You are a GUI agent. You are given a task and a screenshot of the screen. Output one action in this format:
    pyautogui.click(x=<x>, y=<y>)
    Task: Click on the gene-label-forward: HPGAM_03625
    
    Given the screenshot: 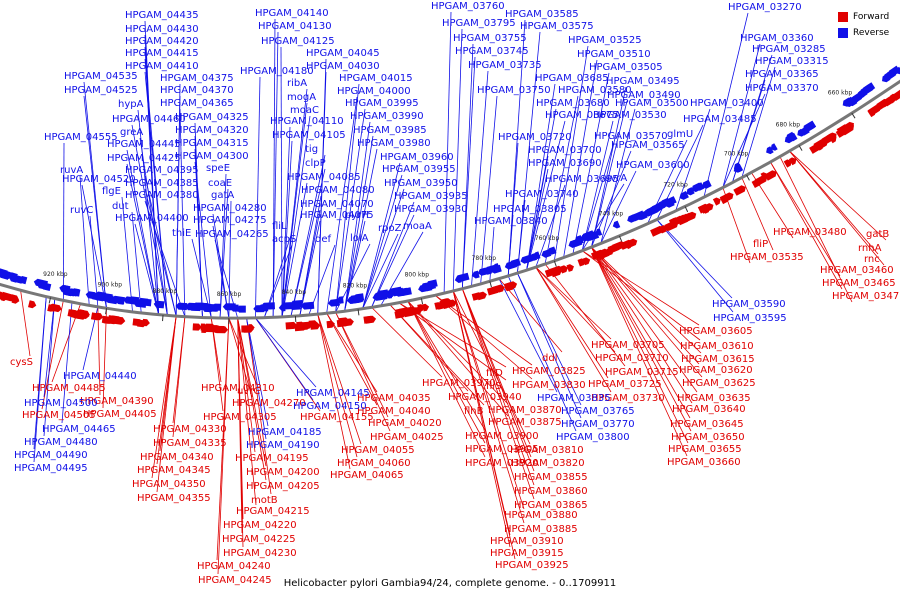 What is the action you would take?
    pyautogui.click(x=719, y=383)
    